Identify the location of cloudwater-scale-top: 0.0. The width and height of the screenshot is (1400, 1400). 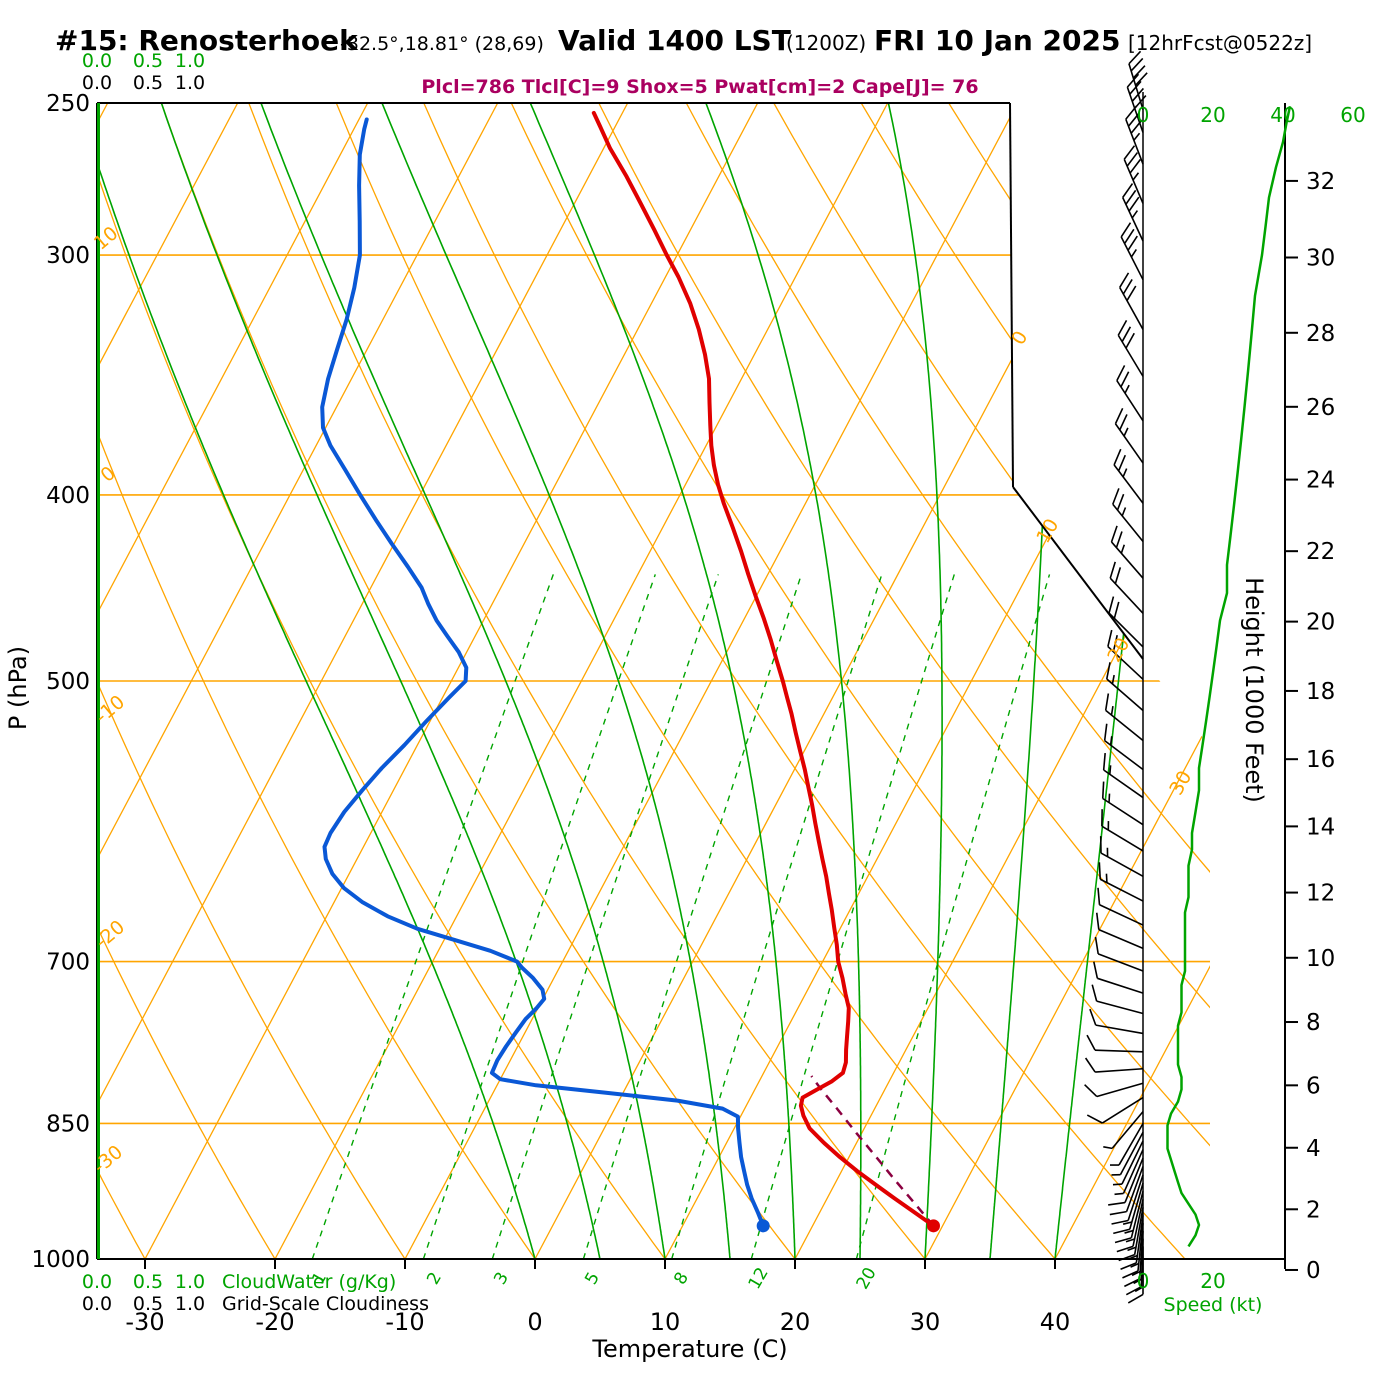
(97, 61).